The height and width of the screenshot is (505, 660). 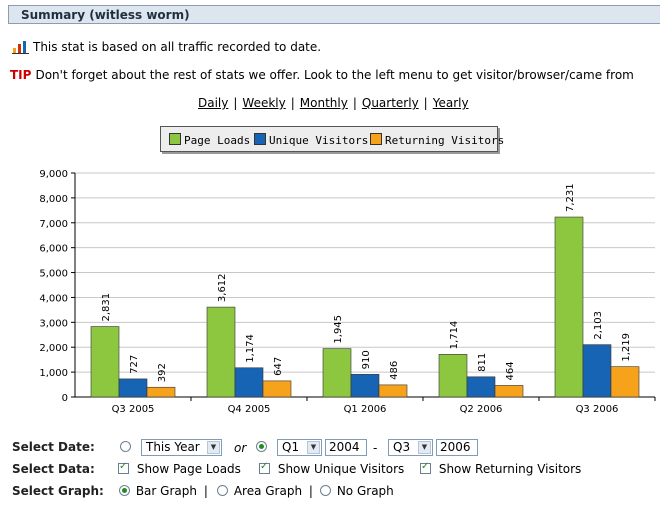 What do you see at coordinates (264, 103) in the screenshot?
I see `weekly-link: Weekly` at bounding box center [264, 103].